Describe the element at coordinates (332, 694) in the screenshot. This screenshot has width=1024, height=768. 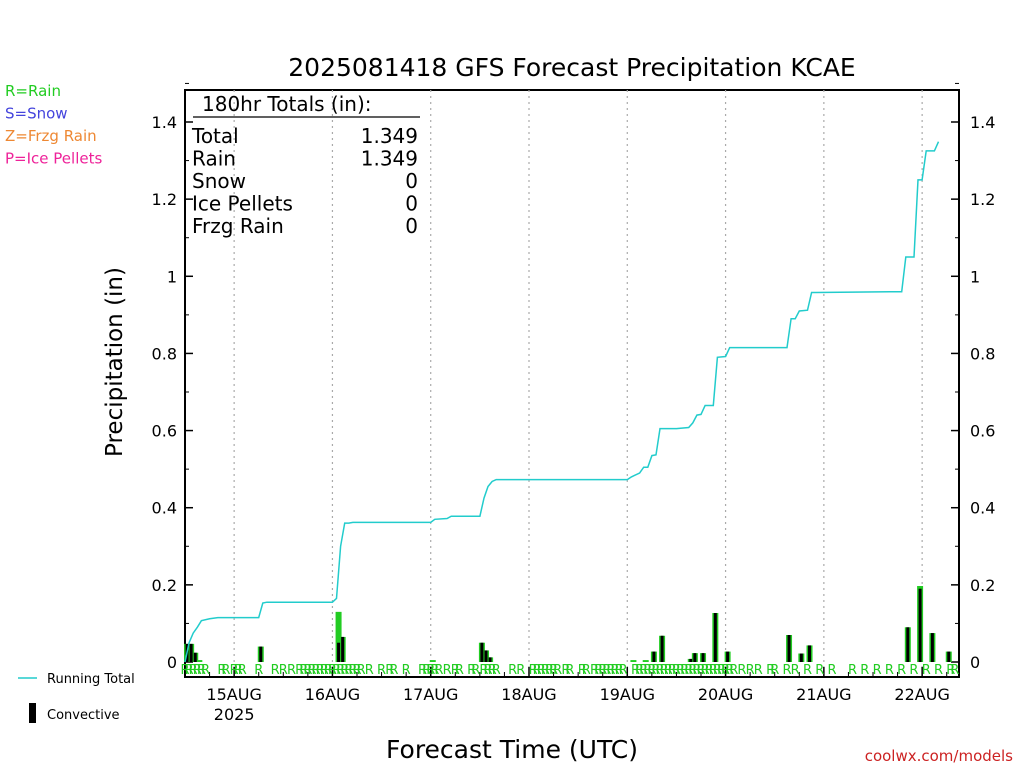
I see `x-tick-label: 16AUG` at that location.